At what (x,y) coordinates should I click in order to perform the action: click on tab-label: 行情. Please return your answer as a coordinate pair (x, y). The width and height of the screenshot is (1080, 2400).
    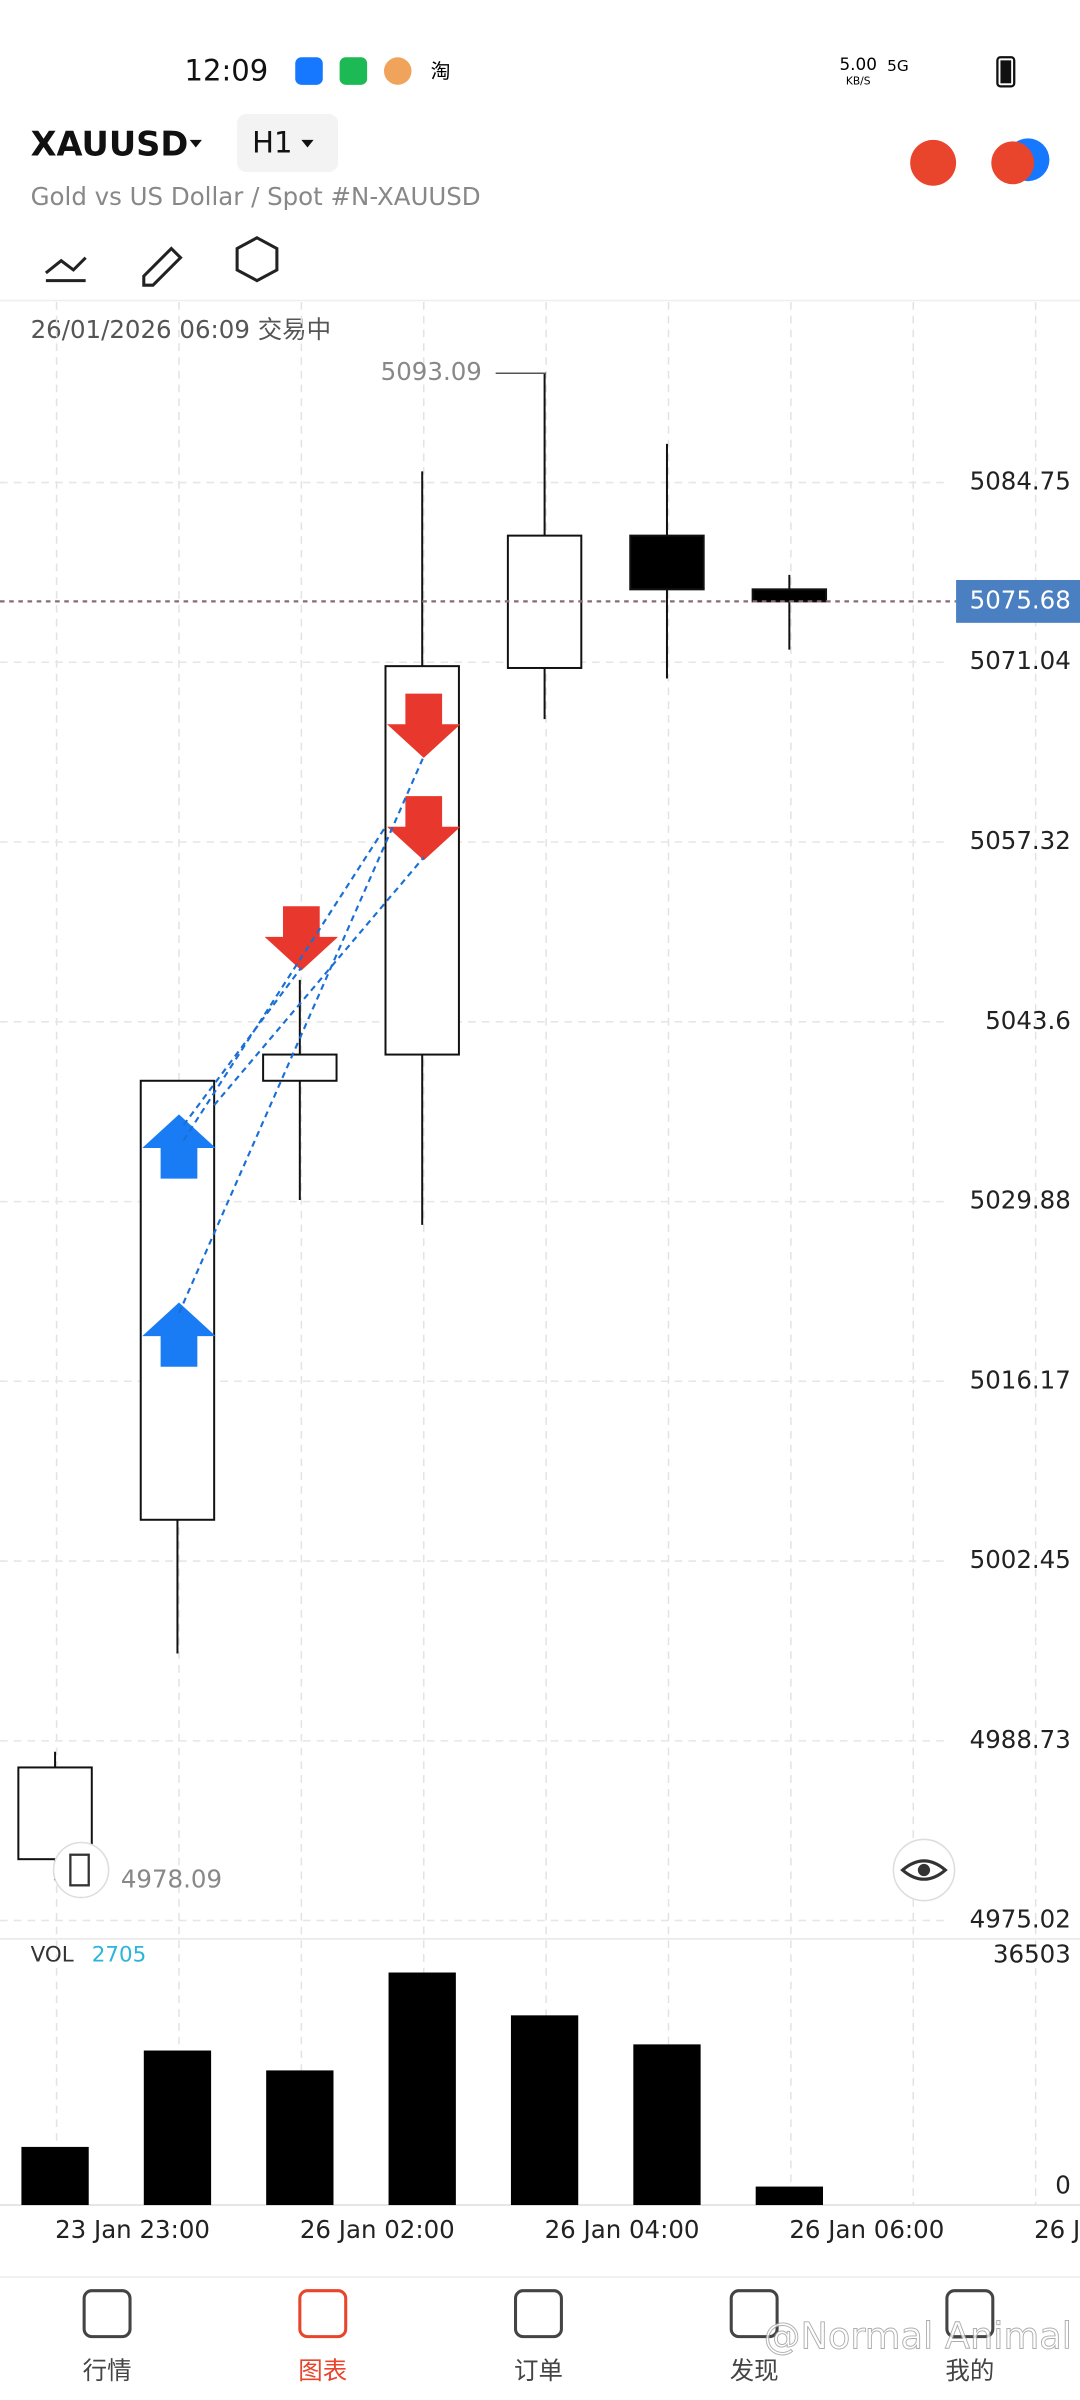
    Looking at the image, I should click on (107, 2370).